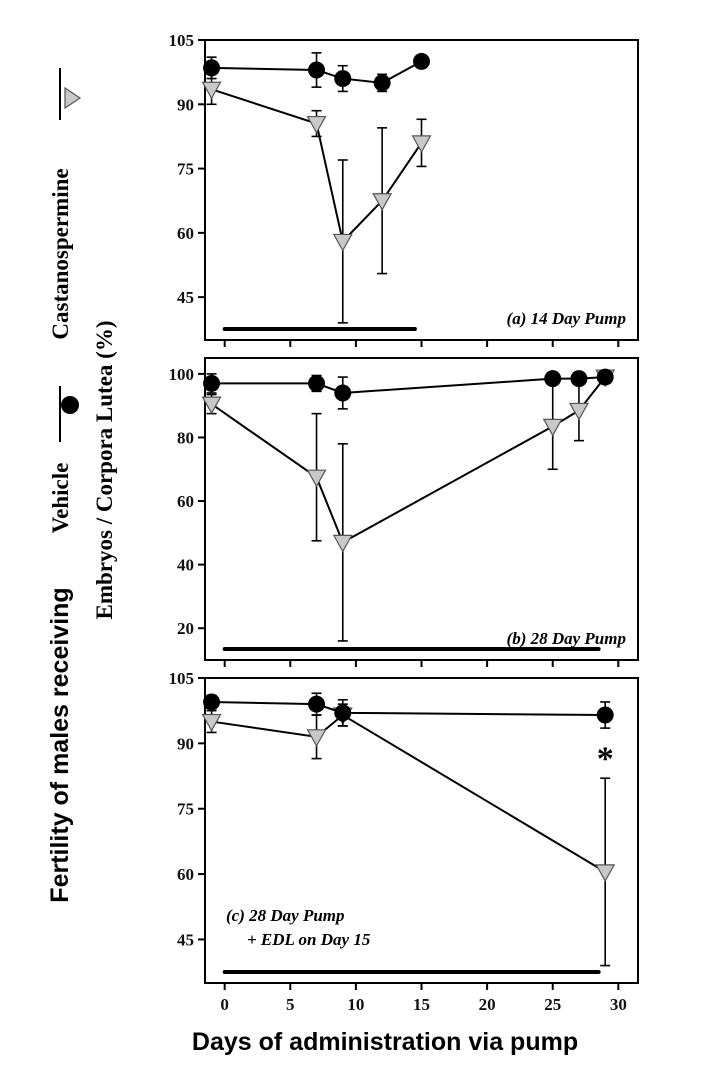  I want to click on y-title-outer: Fertility of males receiving, so click(60, 744).